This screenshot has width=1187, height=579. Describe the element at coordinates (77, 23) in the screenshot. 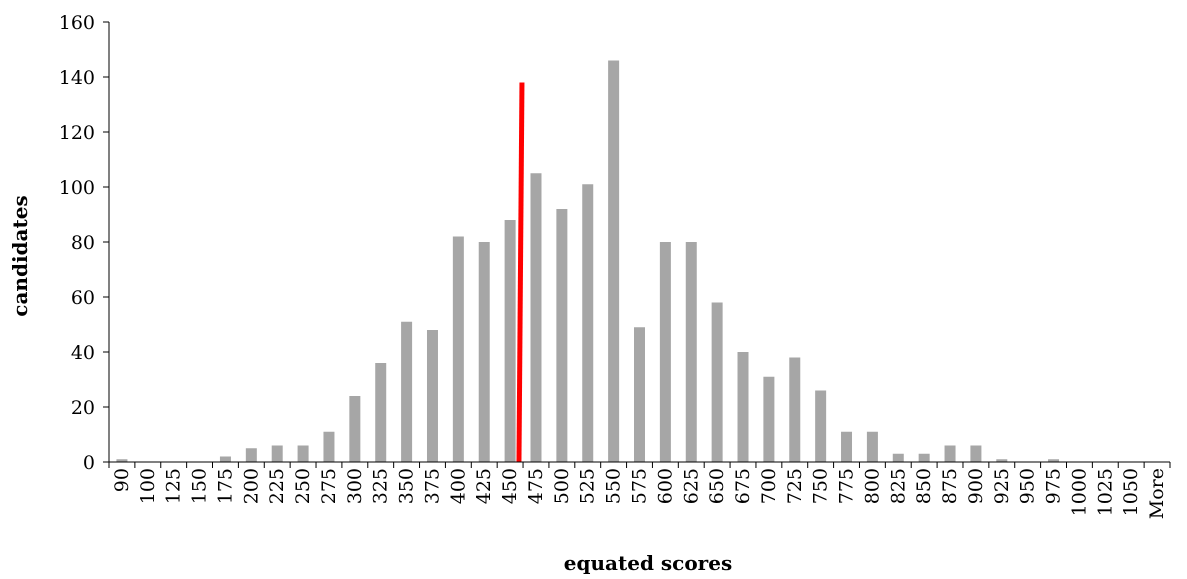

I see `y-tick-label: 160` at that location.